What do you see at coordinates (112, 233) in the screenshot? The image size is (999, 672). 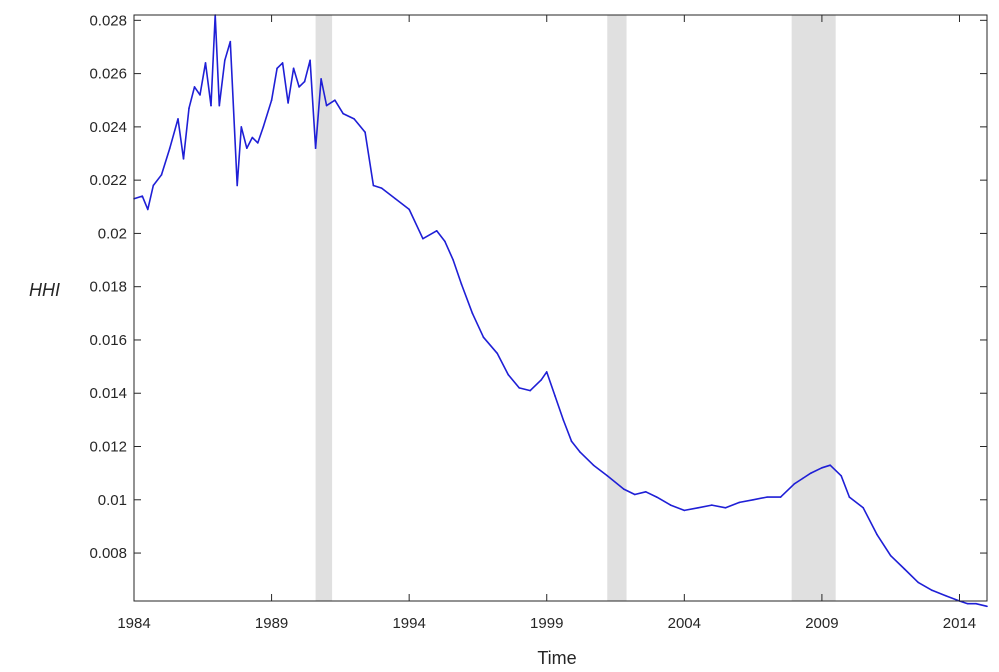 I see `y-tick-label: 0.02` at bounding box center [112, 233].